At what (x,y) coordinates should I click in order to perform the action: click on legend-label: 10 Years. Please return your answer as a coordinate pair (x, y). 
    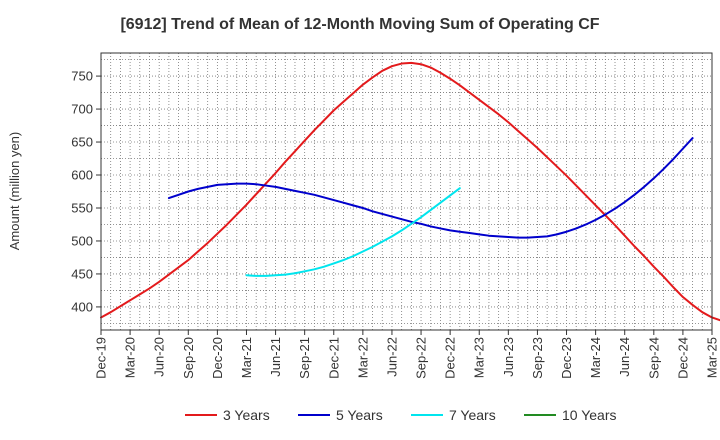
    Looking at the image, I should click on (589, 415).